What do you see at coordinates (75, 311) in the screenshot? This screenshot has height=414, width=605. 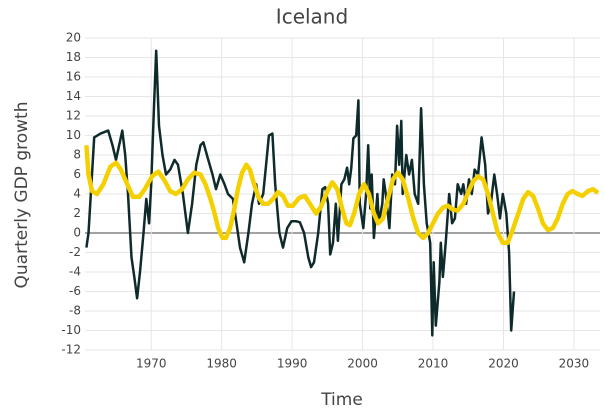 I see `y-tick-label: -8` at bounding box center [75, 311].